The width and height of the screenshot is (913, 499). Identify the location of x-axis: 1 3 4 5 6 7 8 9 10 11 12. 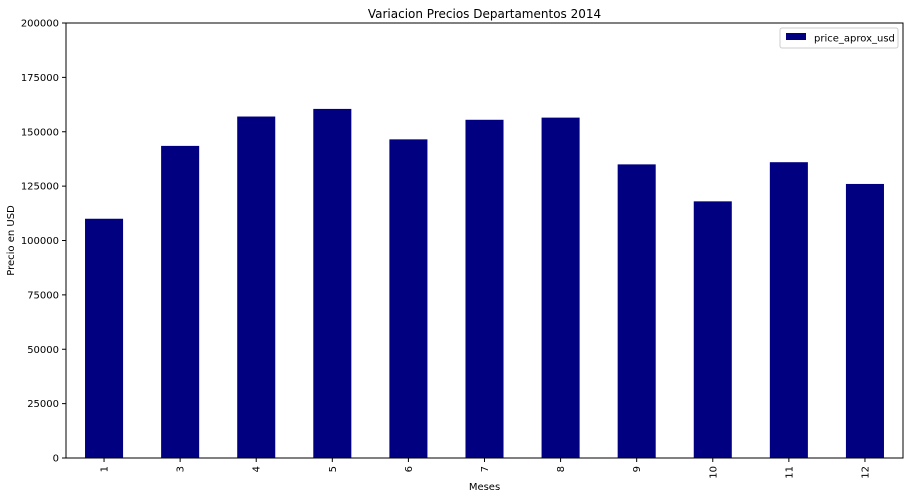
(485, 468).